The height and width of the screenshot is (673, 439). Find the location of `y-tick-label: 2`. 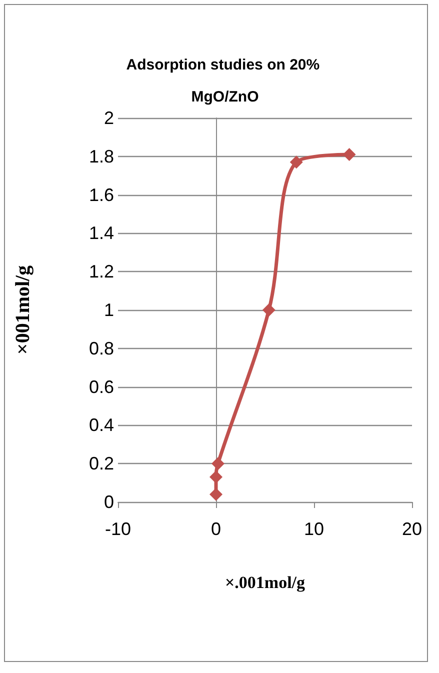

y-tick-label: 2 is located at coordinates (109, 118).